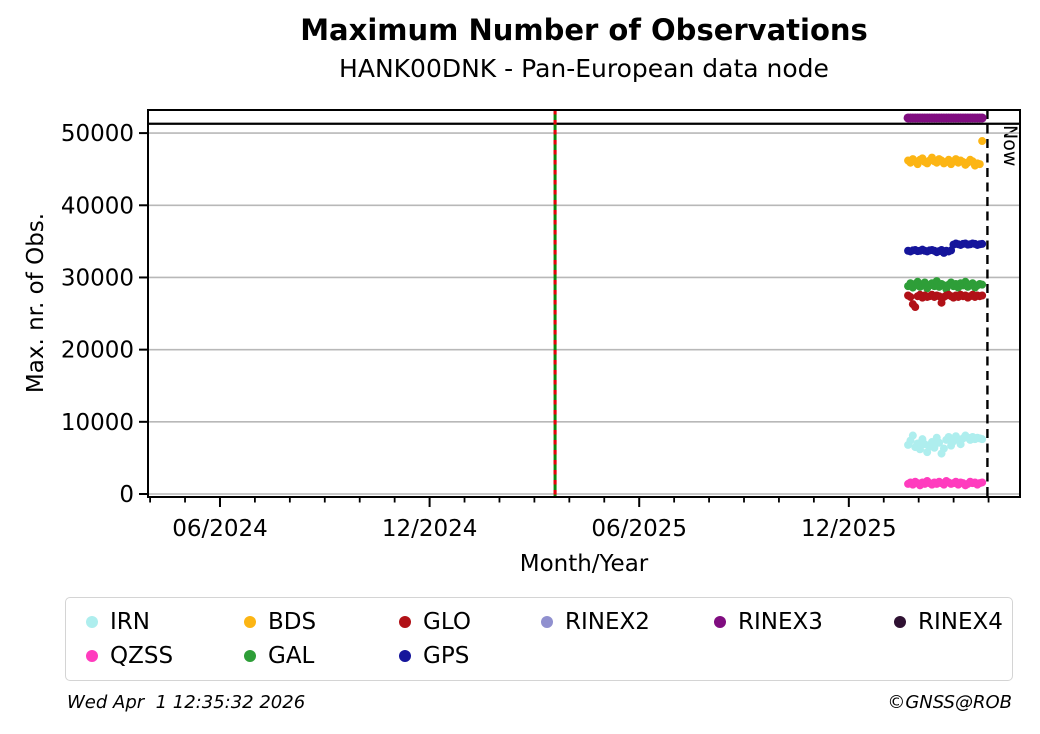 This screenshot has width=1040, height=734. I want to click on chart-title: Maximum Number of Observations, so click(584, 30).